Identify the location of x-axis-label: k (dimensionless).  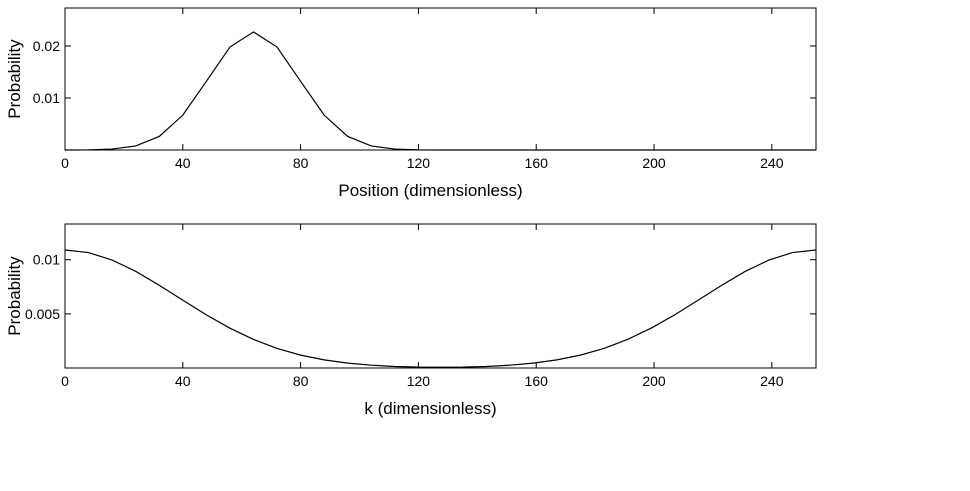
(430, 408).